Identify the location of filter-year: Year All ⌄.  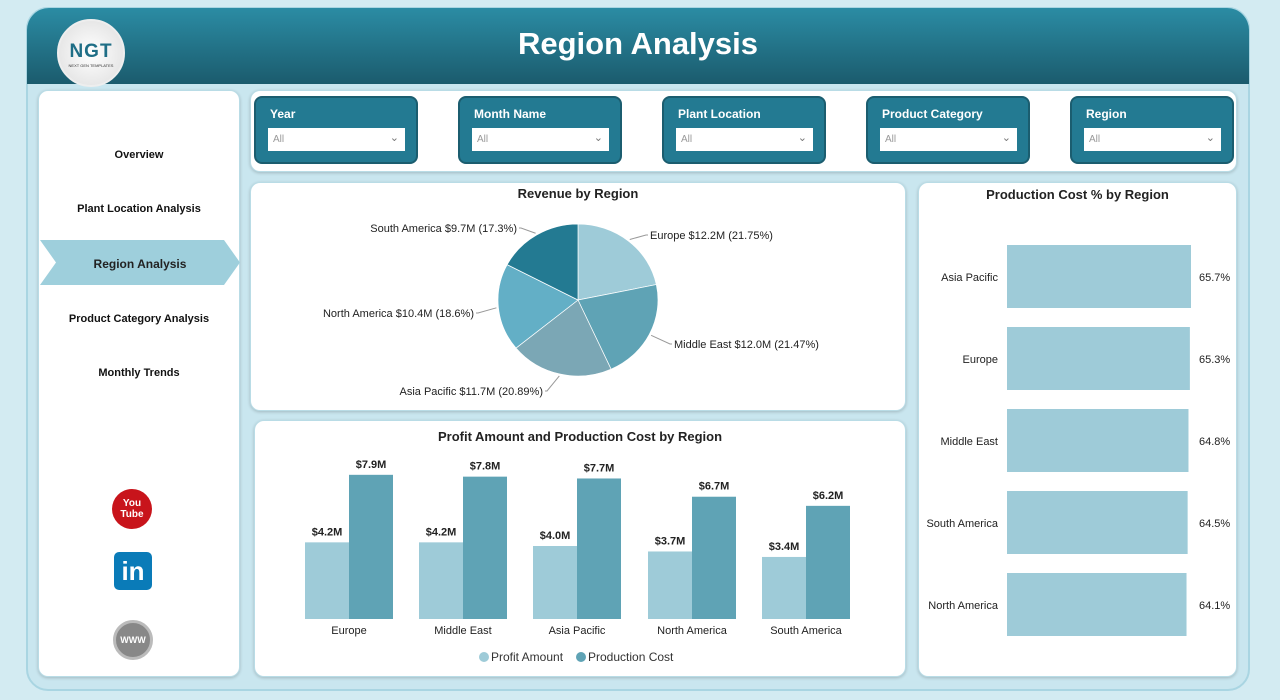
(336, 130).